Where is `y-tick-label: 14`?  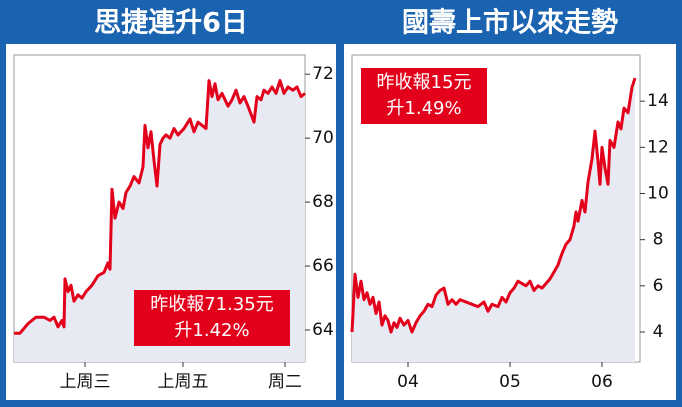
y-tick-label: 14 is located at coordinates (658, 101).